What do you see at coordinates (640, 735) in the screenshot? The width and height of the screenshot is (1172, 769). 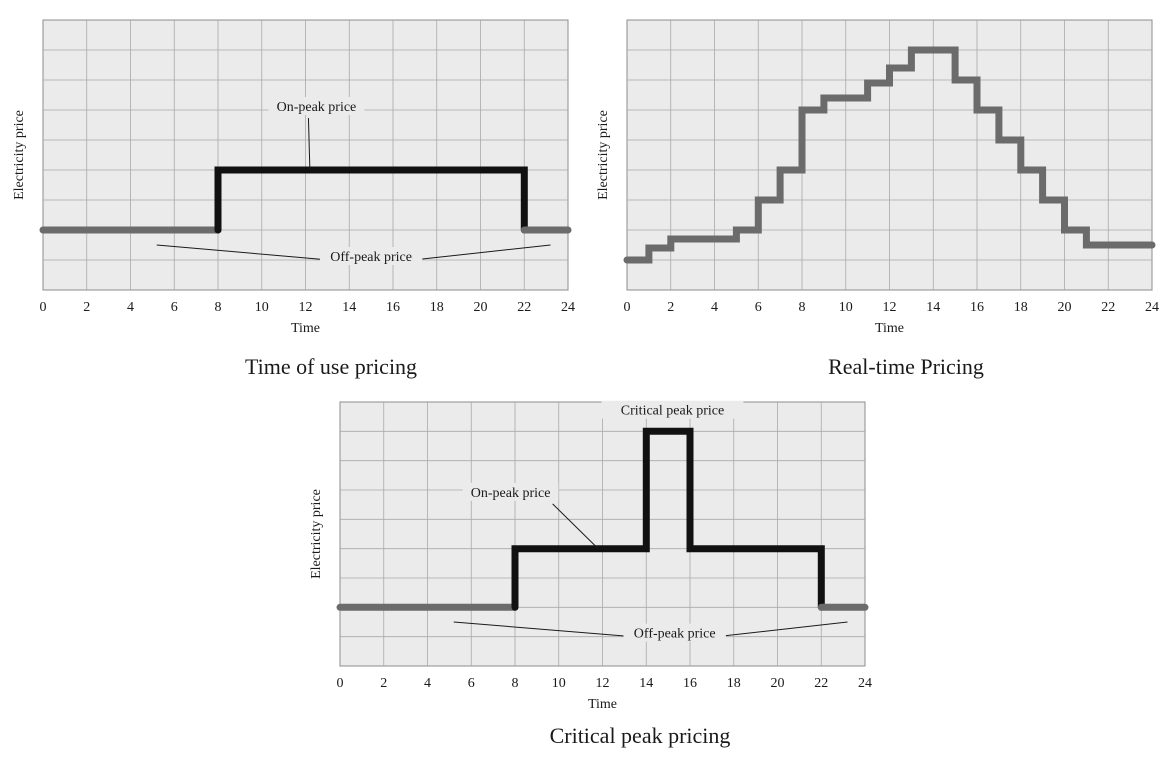 I see `chart-title: Critical peak pricing` at bounding box center [640, 735].